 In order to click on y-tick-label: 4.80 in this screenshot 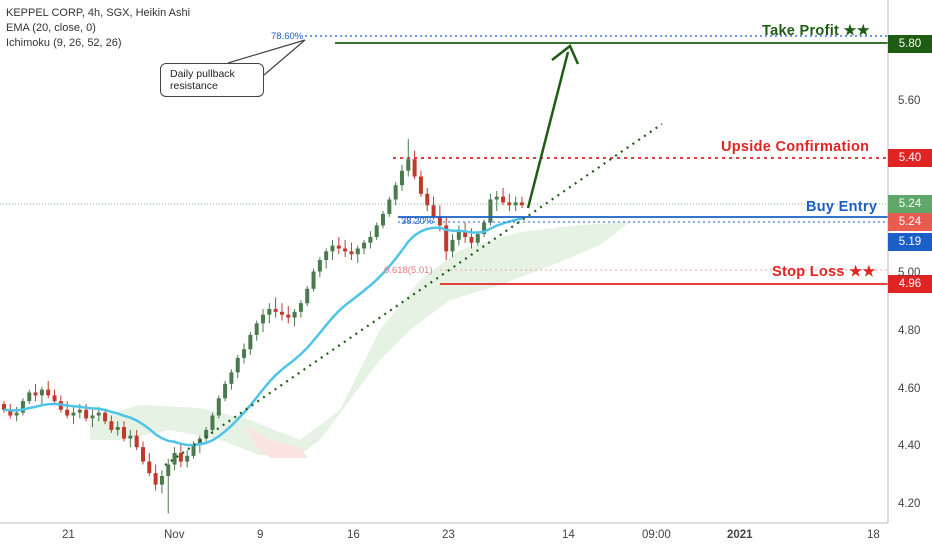, I will do `click(909, 331)`.